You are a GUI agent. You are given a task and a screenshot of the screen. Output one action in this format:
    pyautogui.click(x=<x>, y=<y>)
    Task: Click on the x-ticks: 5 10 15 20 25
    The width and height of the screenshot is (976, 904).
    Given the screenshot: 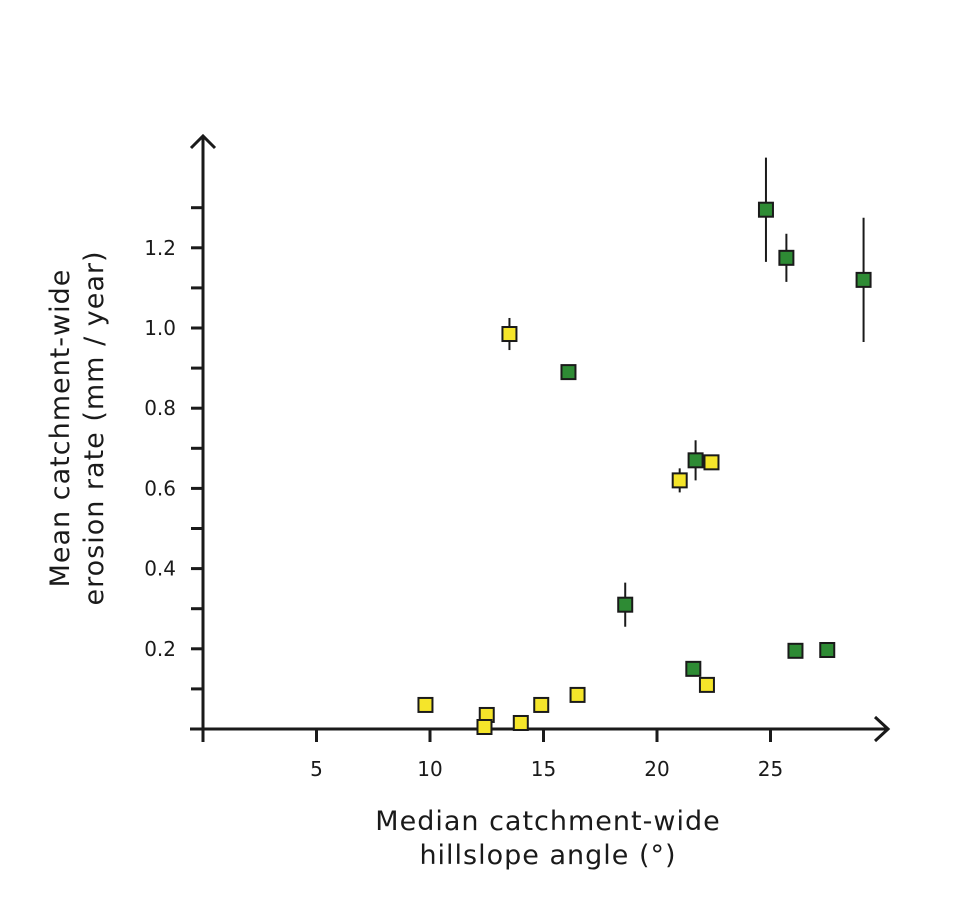 What is the action you would take?
    pyautogui.click(x=546, y=755)
    